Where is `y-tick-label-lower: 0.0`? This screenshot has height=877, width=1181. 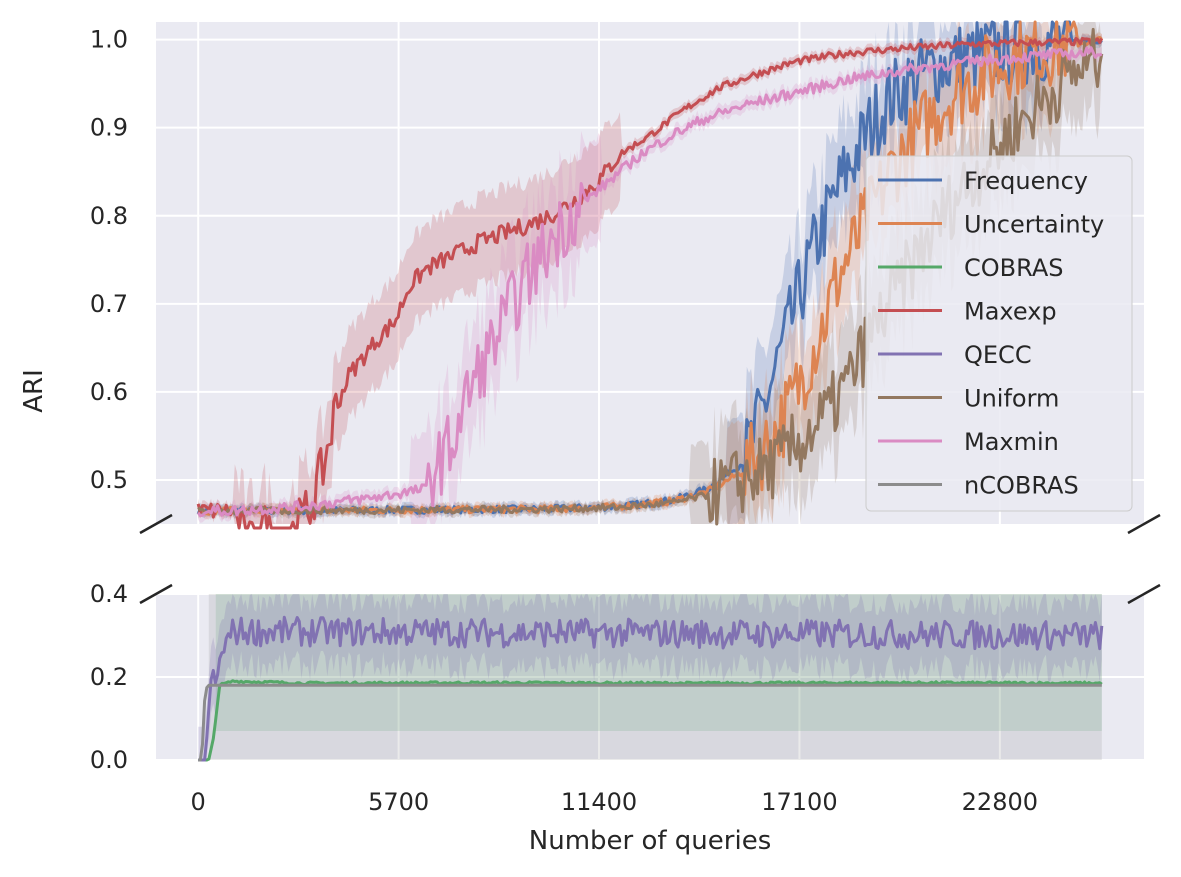
y-tick-label-lower: 0.0 is located at coordinates (109, 760).